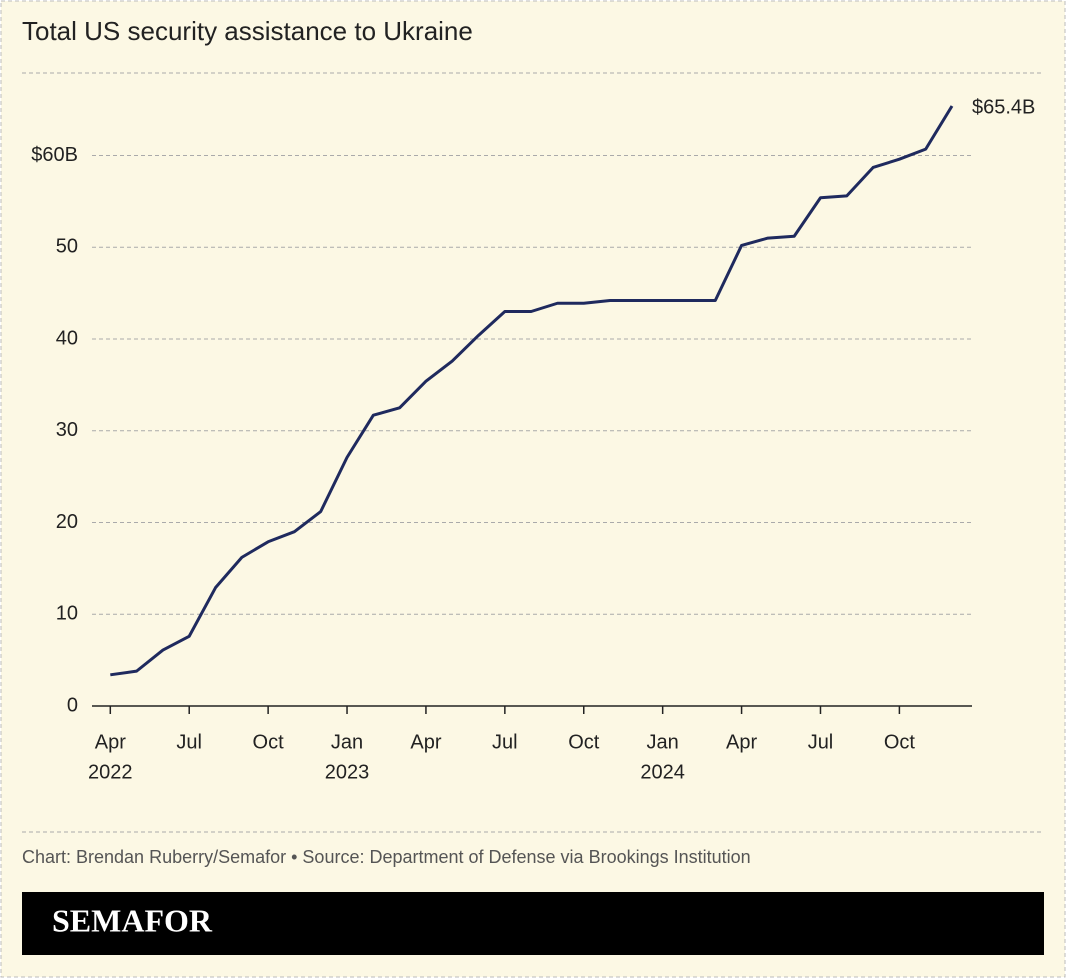  What do you see at coordinates (110, 772) in the screenshot?
I see `x-tick-year: 2022` at bounding box center [110, 772].